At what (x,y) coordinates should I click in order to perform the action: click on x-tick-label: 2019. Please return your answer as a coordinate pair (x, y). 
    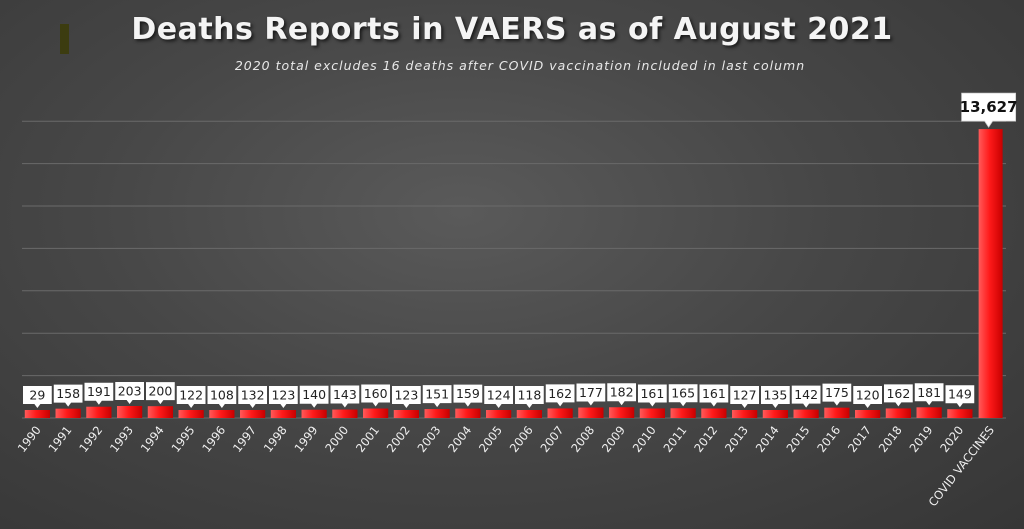
    Looking at the image, I should click on (920, 439).